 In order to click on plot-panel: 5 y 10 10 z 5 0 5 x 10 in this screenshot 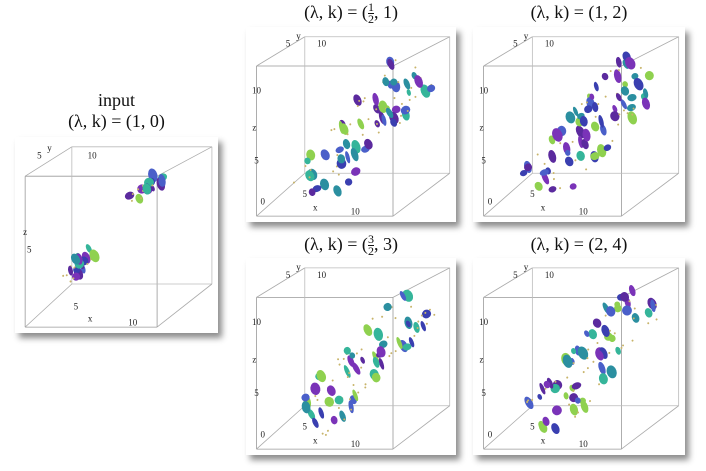, I will do `click(579, 356)`.